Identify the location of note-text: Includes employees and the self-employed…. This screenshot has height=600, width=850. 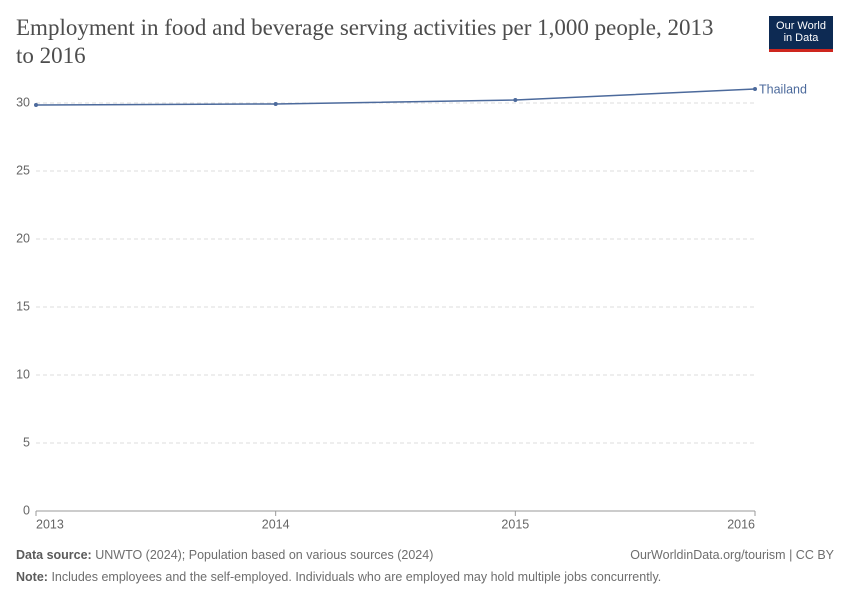
(356, 577).